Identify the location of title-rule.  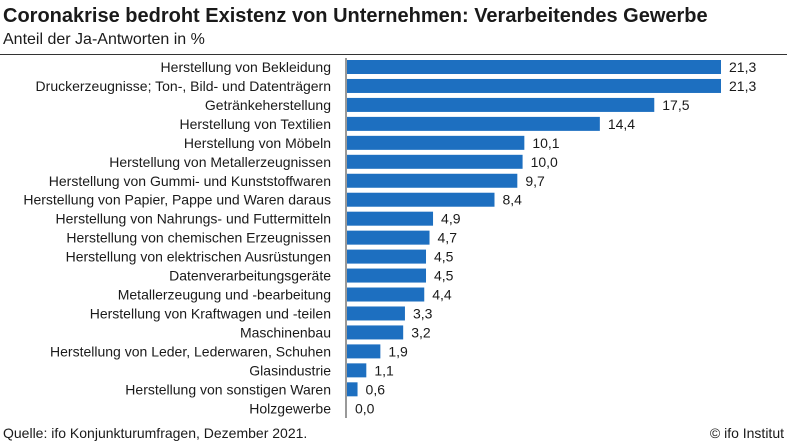
(393, 54).